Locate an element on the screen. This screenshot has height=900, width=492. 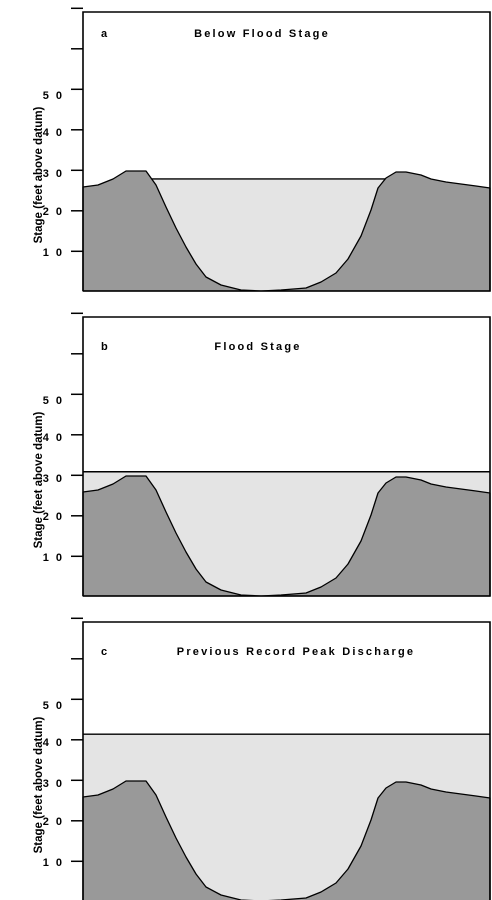
panel-title: Below Flood Stage is located at coordinates (262, 34).